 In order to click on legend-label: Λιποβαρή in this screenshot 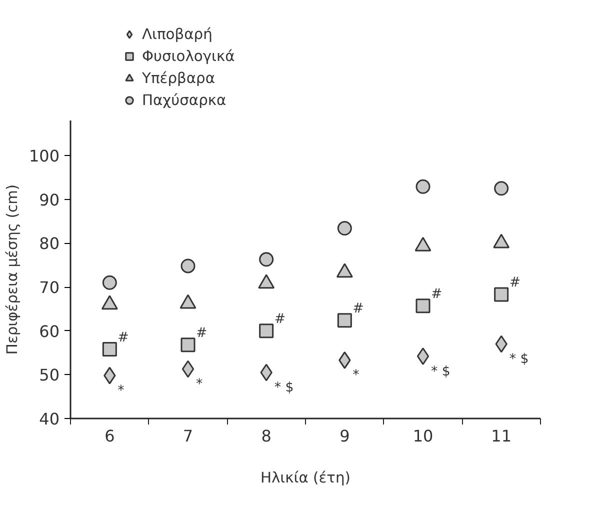, I will do `click(177, 34)`.